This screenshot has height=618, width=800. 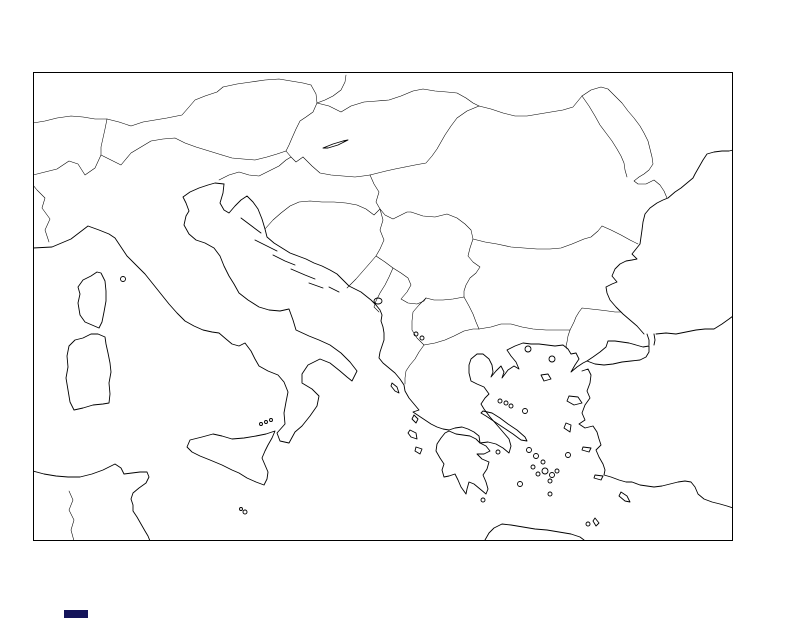 I want to click on colorbar-scale, so click(x=703, y=309).